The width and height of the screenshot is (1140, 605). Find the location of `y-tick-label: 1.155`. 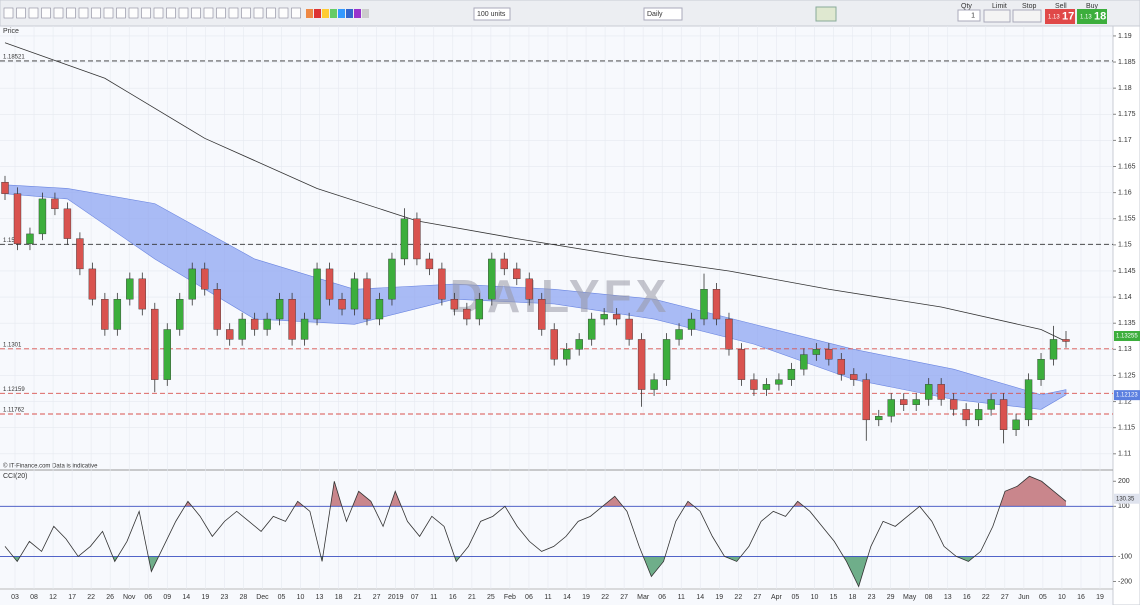

y-tick-label: 1.155 is located at coordinates (1127, 219).